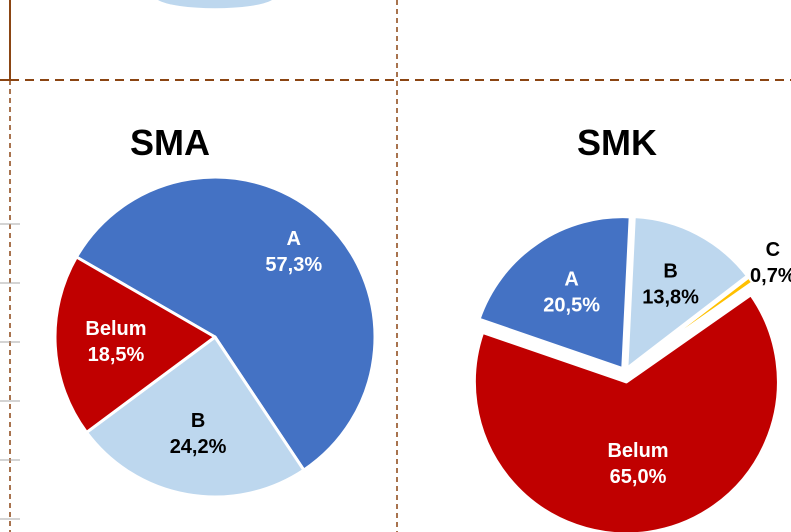 Image resolution: width=791 pixels, height=532 pixels. What do you see at coordinates (638, 477) in the screenshot?
I see `slice-value-label: 65,0%` at bounding box center [638, 477].